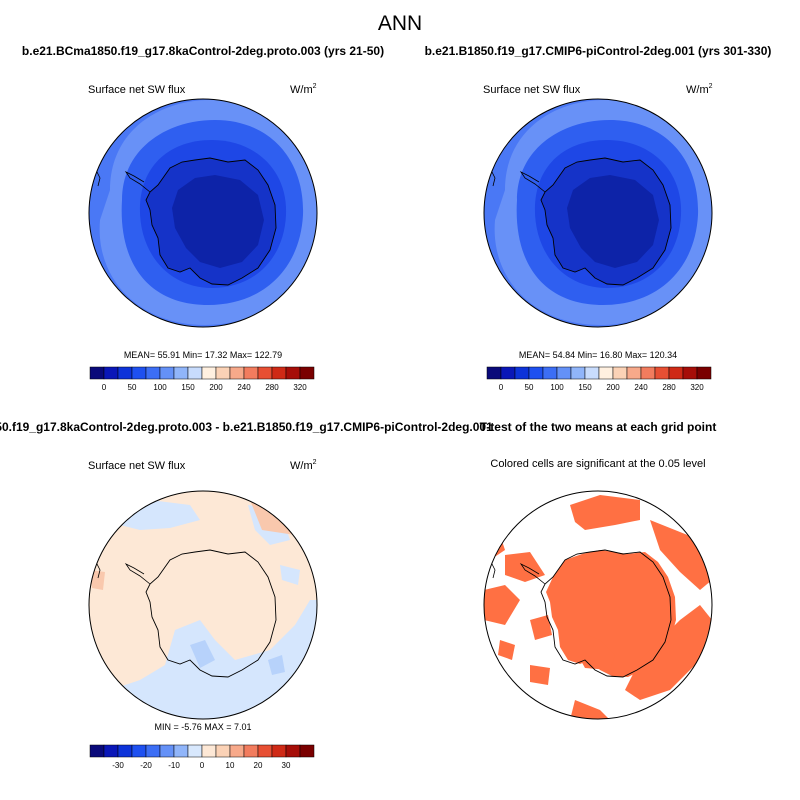  What do you see at coordinates (230, 765) in the screenshot?
I see `colorbar-tick-label: 10` at bounding box center [230, 765].